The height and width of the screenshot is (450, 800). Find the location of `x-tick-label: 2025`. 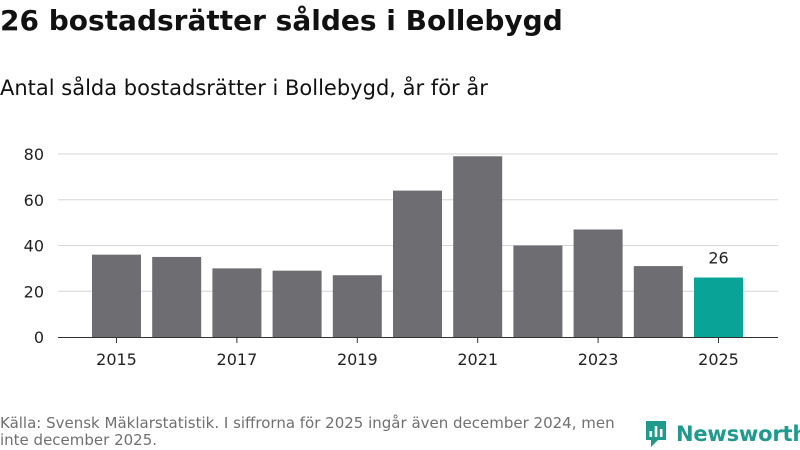

x-tick-label: 2025 is located at coordinates (718, 359).